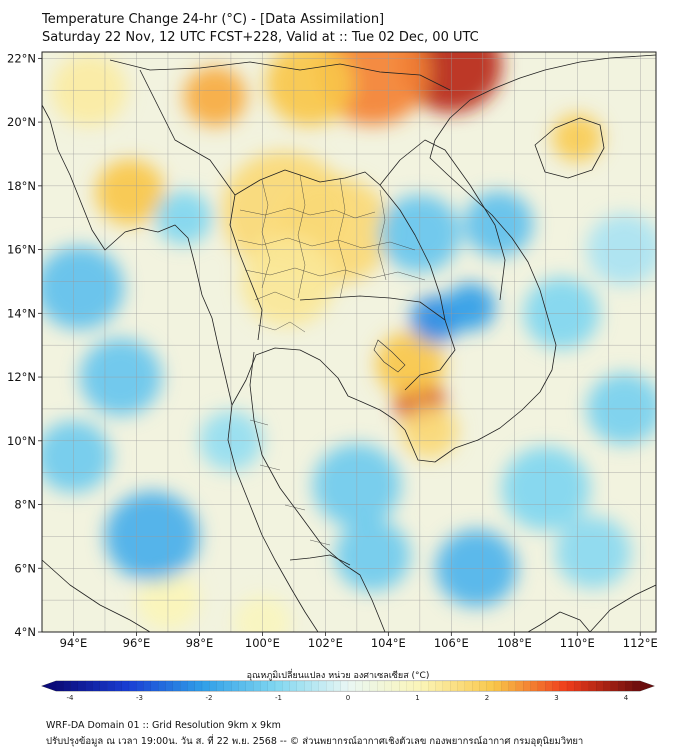 The height and width of the screenshot is (756, 676). What do you see at coordinates (417, 698) in the screenshot?
I see `colorbar-tick-label: 1` at bounding box center [417, 698].